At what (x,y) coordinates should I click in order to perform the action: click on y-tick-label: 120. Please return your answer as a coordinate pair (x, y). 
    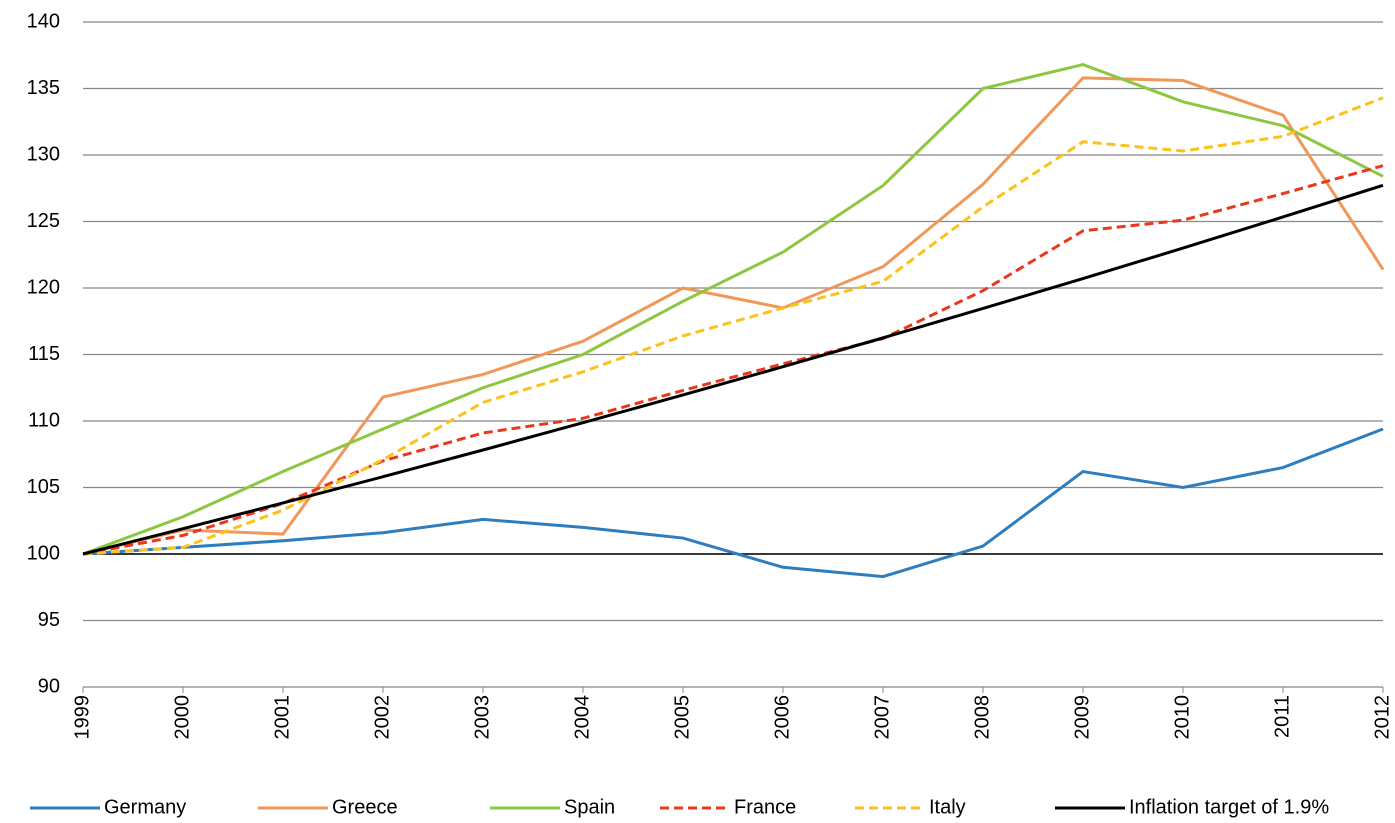
    Looking at the image, I should click on (43, 287).